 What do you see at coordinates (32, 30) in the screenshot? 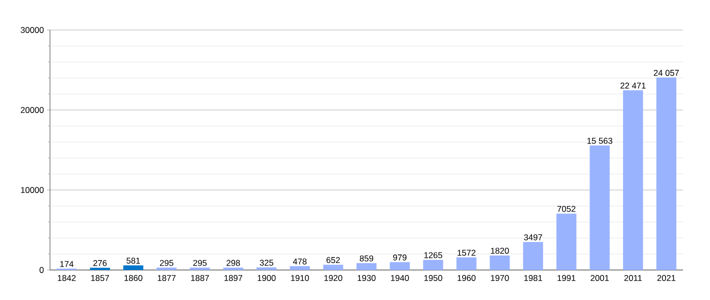
I see `y-tick-label: 30000` at bounding box center [32, 30].